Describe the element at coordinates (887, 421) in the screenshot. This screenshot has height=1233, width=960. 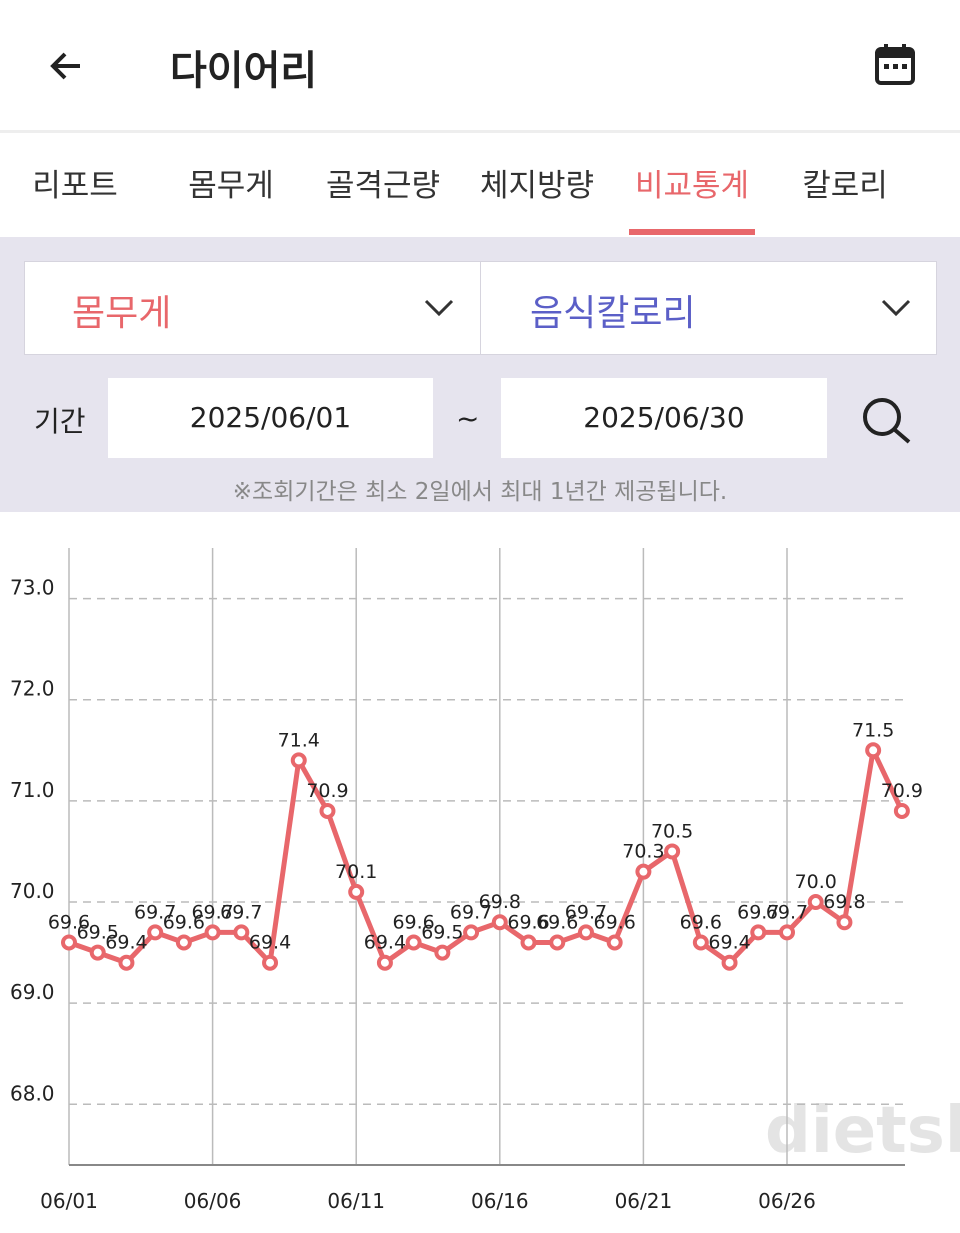
I see `search-button` at that location.